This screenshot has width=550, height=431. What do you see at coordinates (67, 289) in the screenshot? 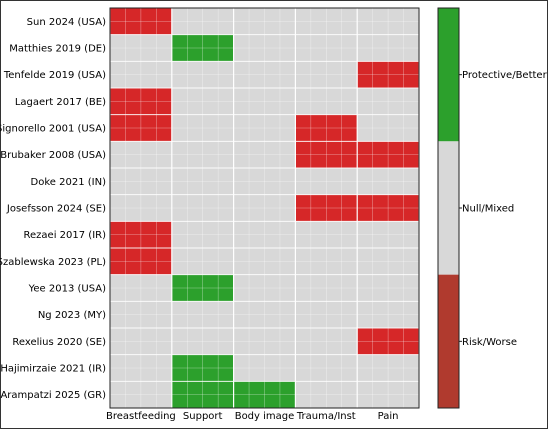
I see `row-label: Yee 2013 (USA)` at bounding box center [67, 289].